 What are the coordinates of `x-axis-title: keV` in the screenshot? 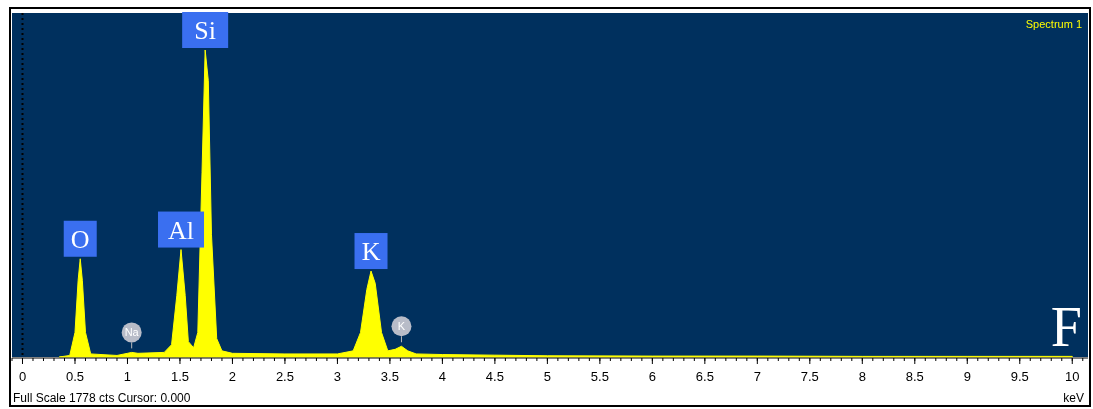 It's located at (1073, 398).